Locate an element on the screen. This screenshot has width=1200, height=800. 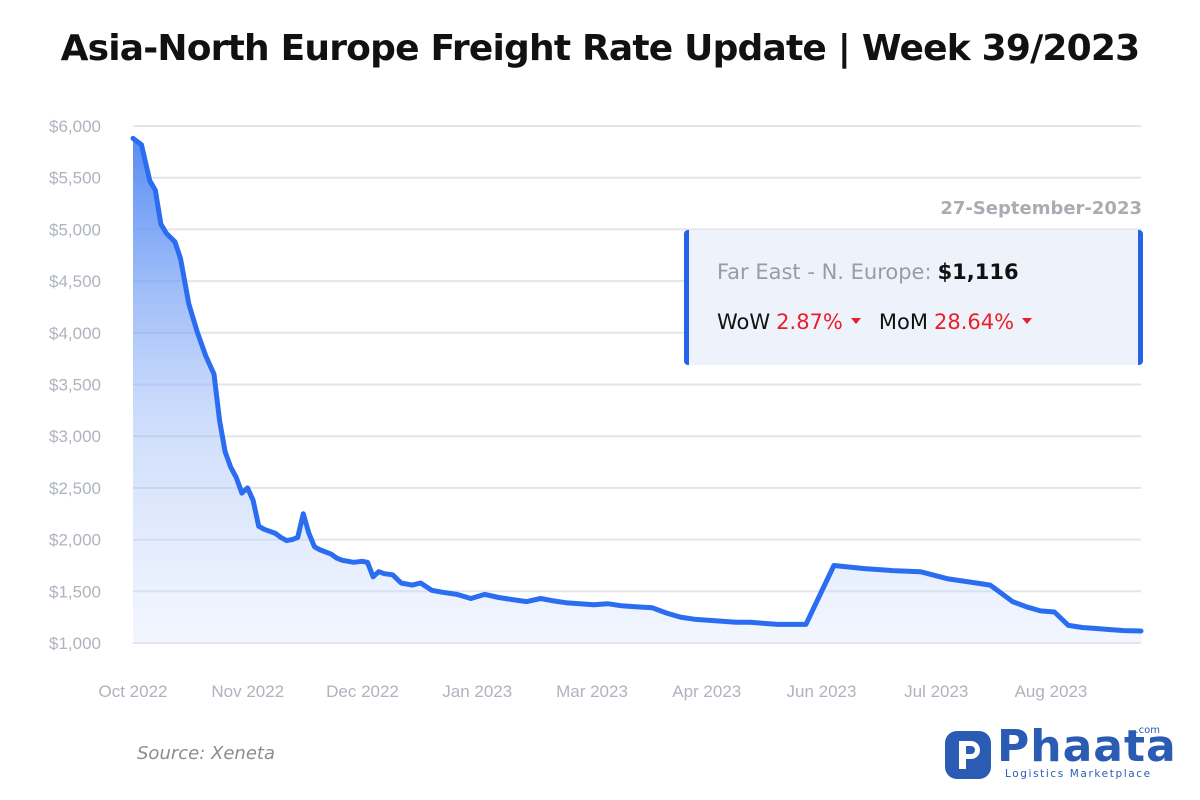
x-tick-label: Nov 2022 is located at coordinates (247, 691).